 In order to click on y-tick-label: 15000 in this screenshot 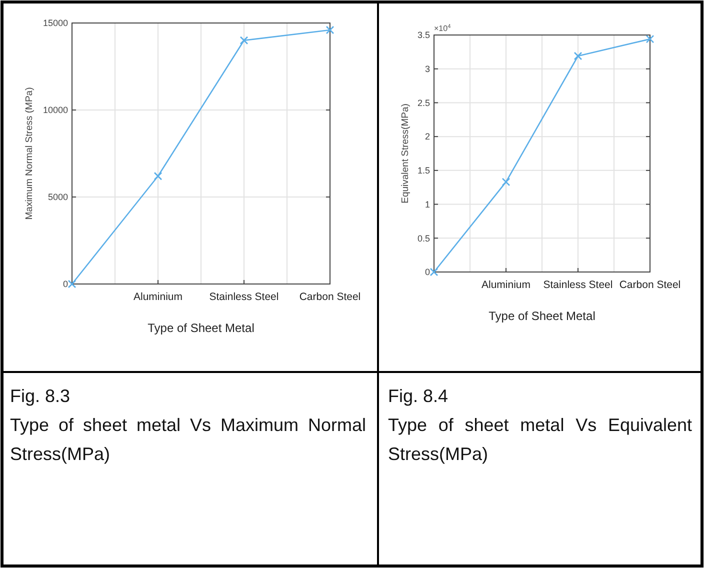, I will do `click(55, 23)`.